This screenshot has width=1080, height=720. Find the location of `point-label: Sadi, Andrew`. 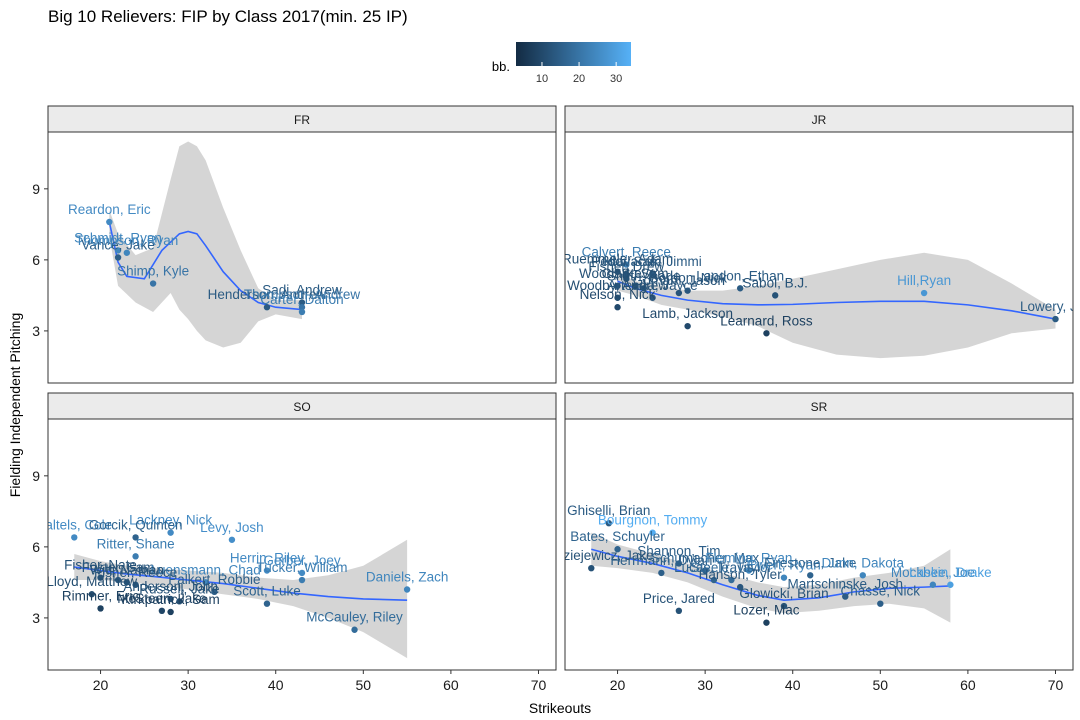

point-label: Sadi, Andrew is located at coordinates (302, 289).